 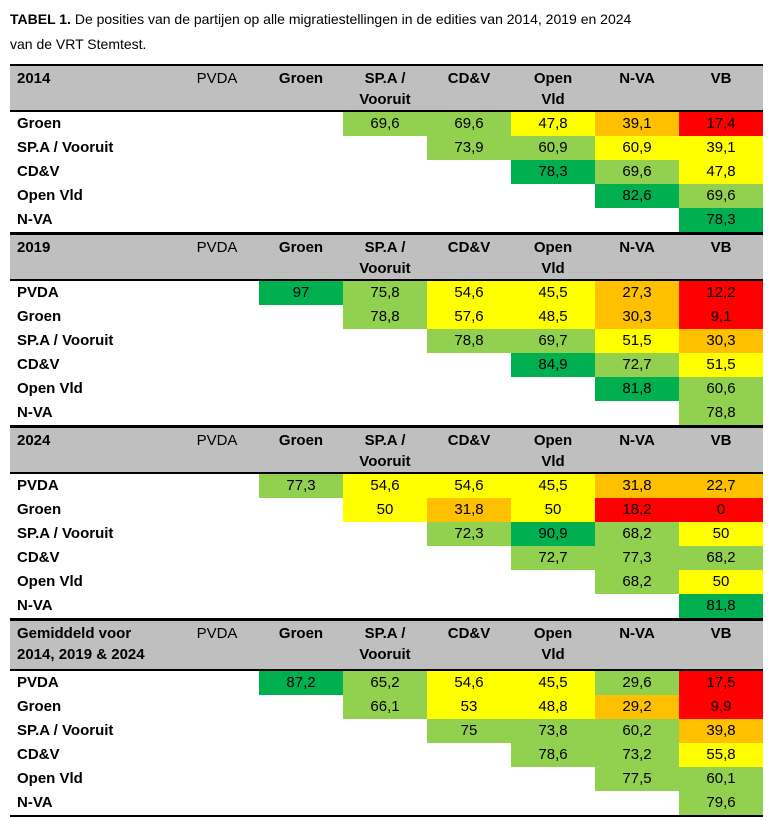 I want to click on score-cell: 51,5, so click(x=637, y=341).